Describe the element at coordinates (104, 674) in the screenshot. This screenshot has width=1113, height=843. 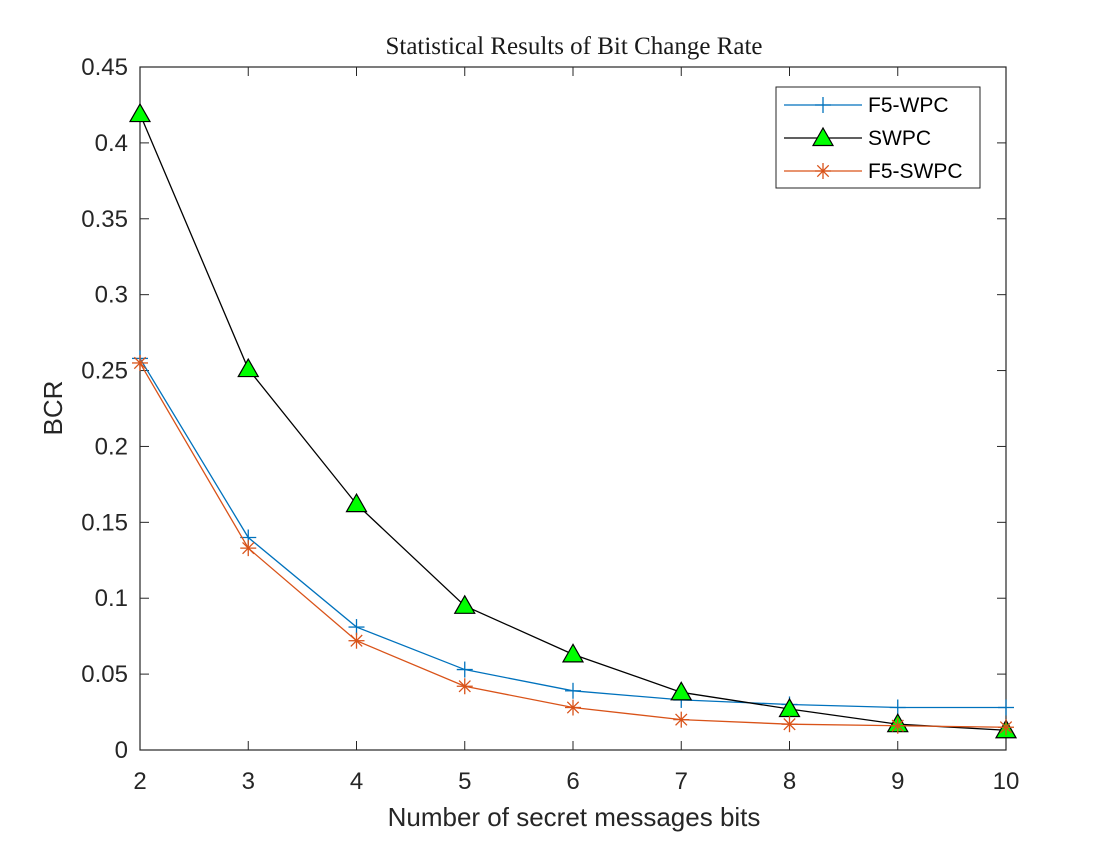
I see `y-tick-label: 0.05` at that location.